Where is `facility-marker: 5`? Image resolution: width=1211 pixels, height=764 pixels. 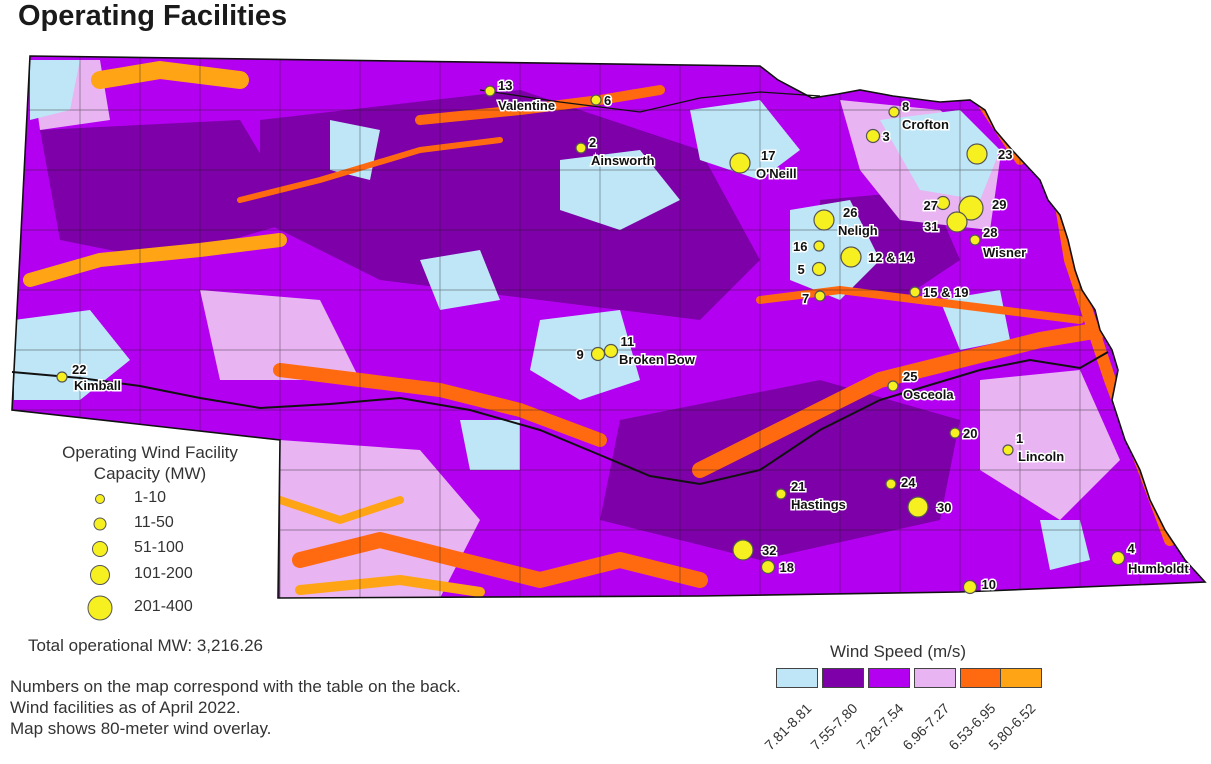
facility-marker: 5 is located at coordinates (811, 270).